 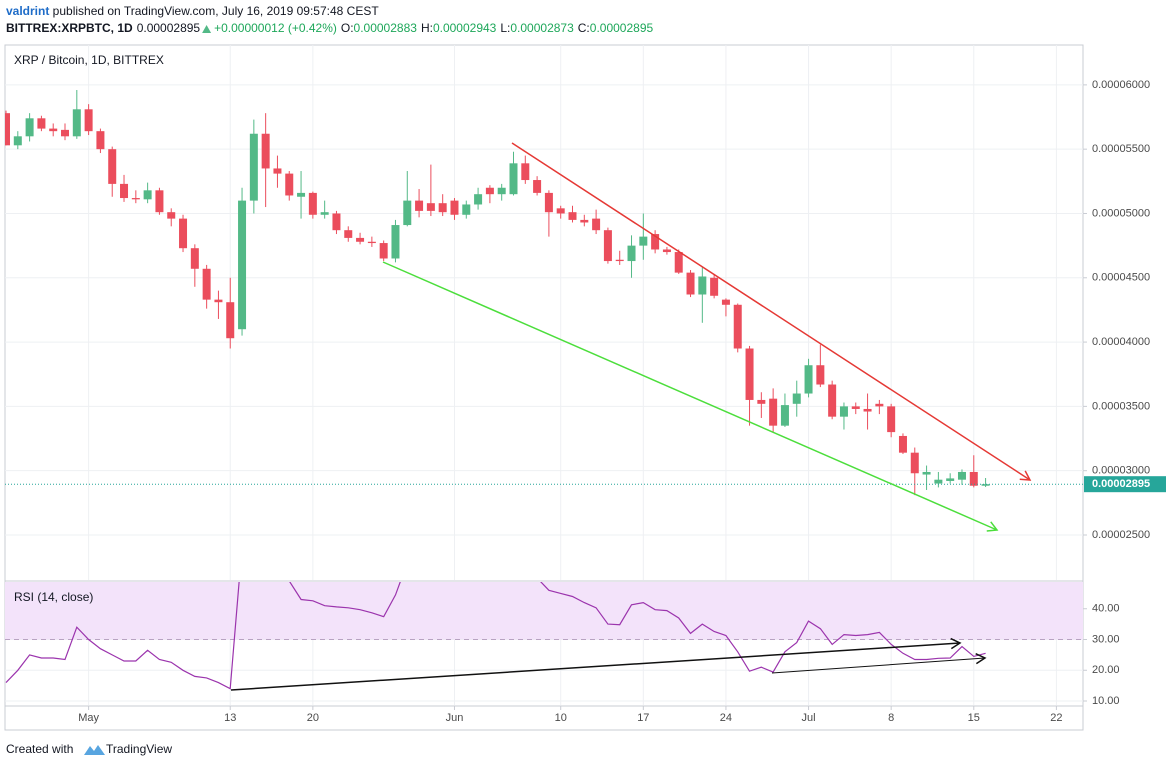 I want to click on rsi-trend-line, so click(x=596, y=664).